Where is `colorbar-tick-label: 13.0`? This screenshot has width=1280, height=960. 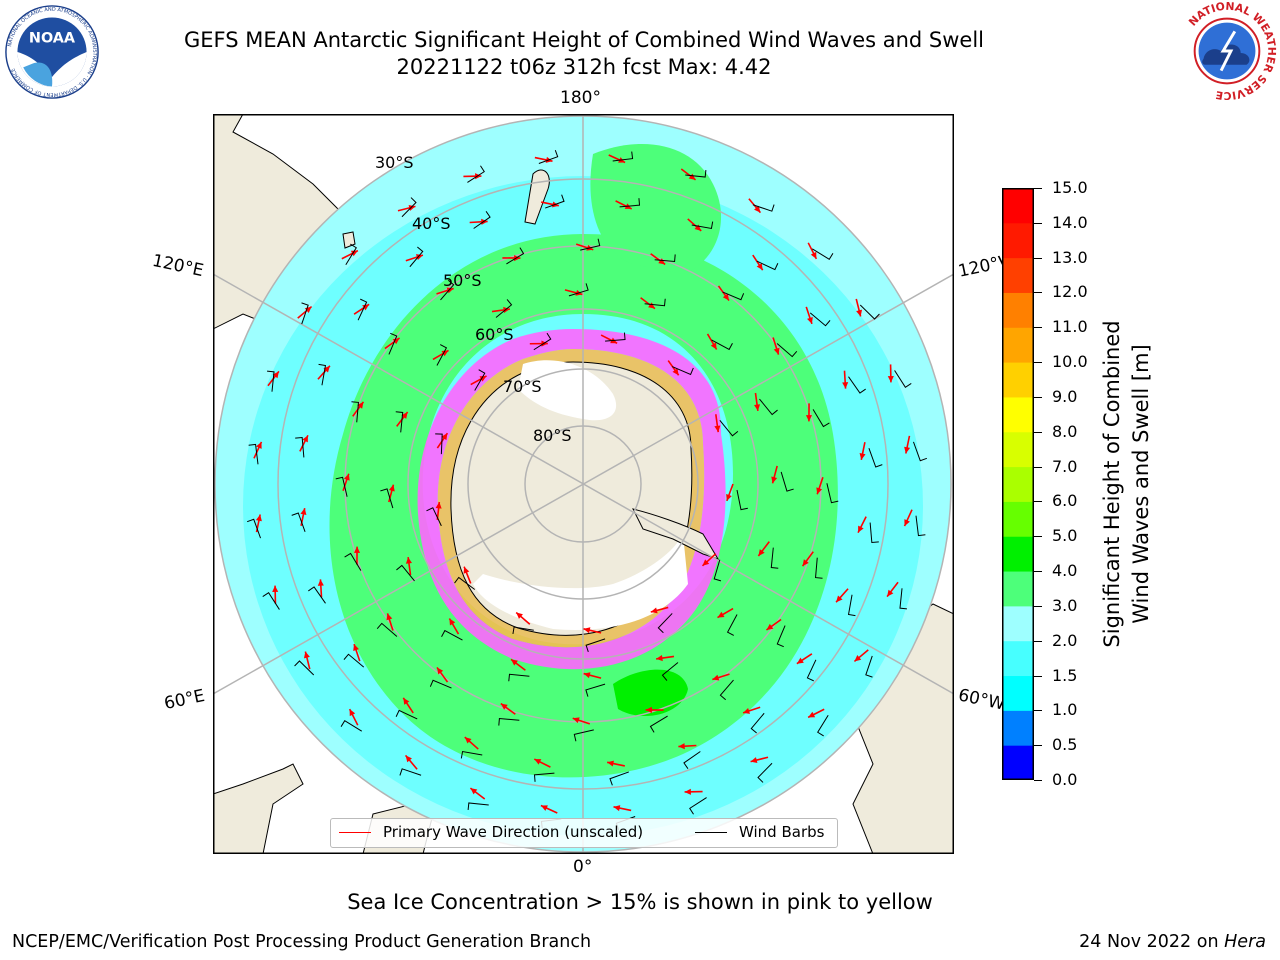 colorbar-tick-label: 13.0 is located at coordinates (1070, 257).